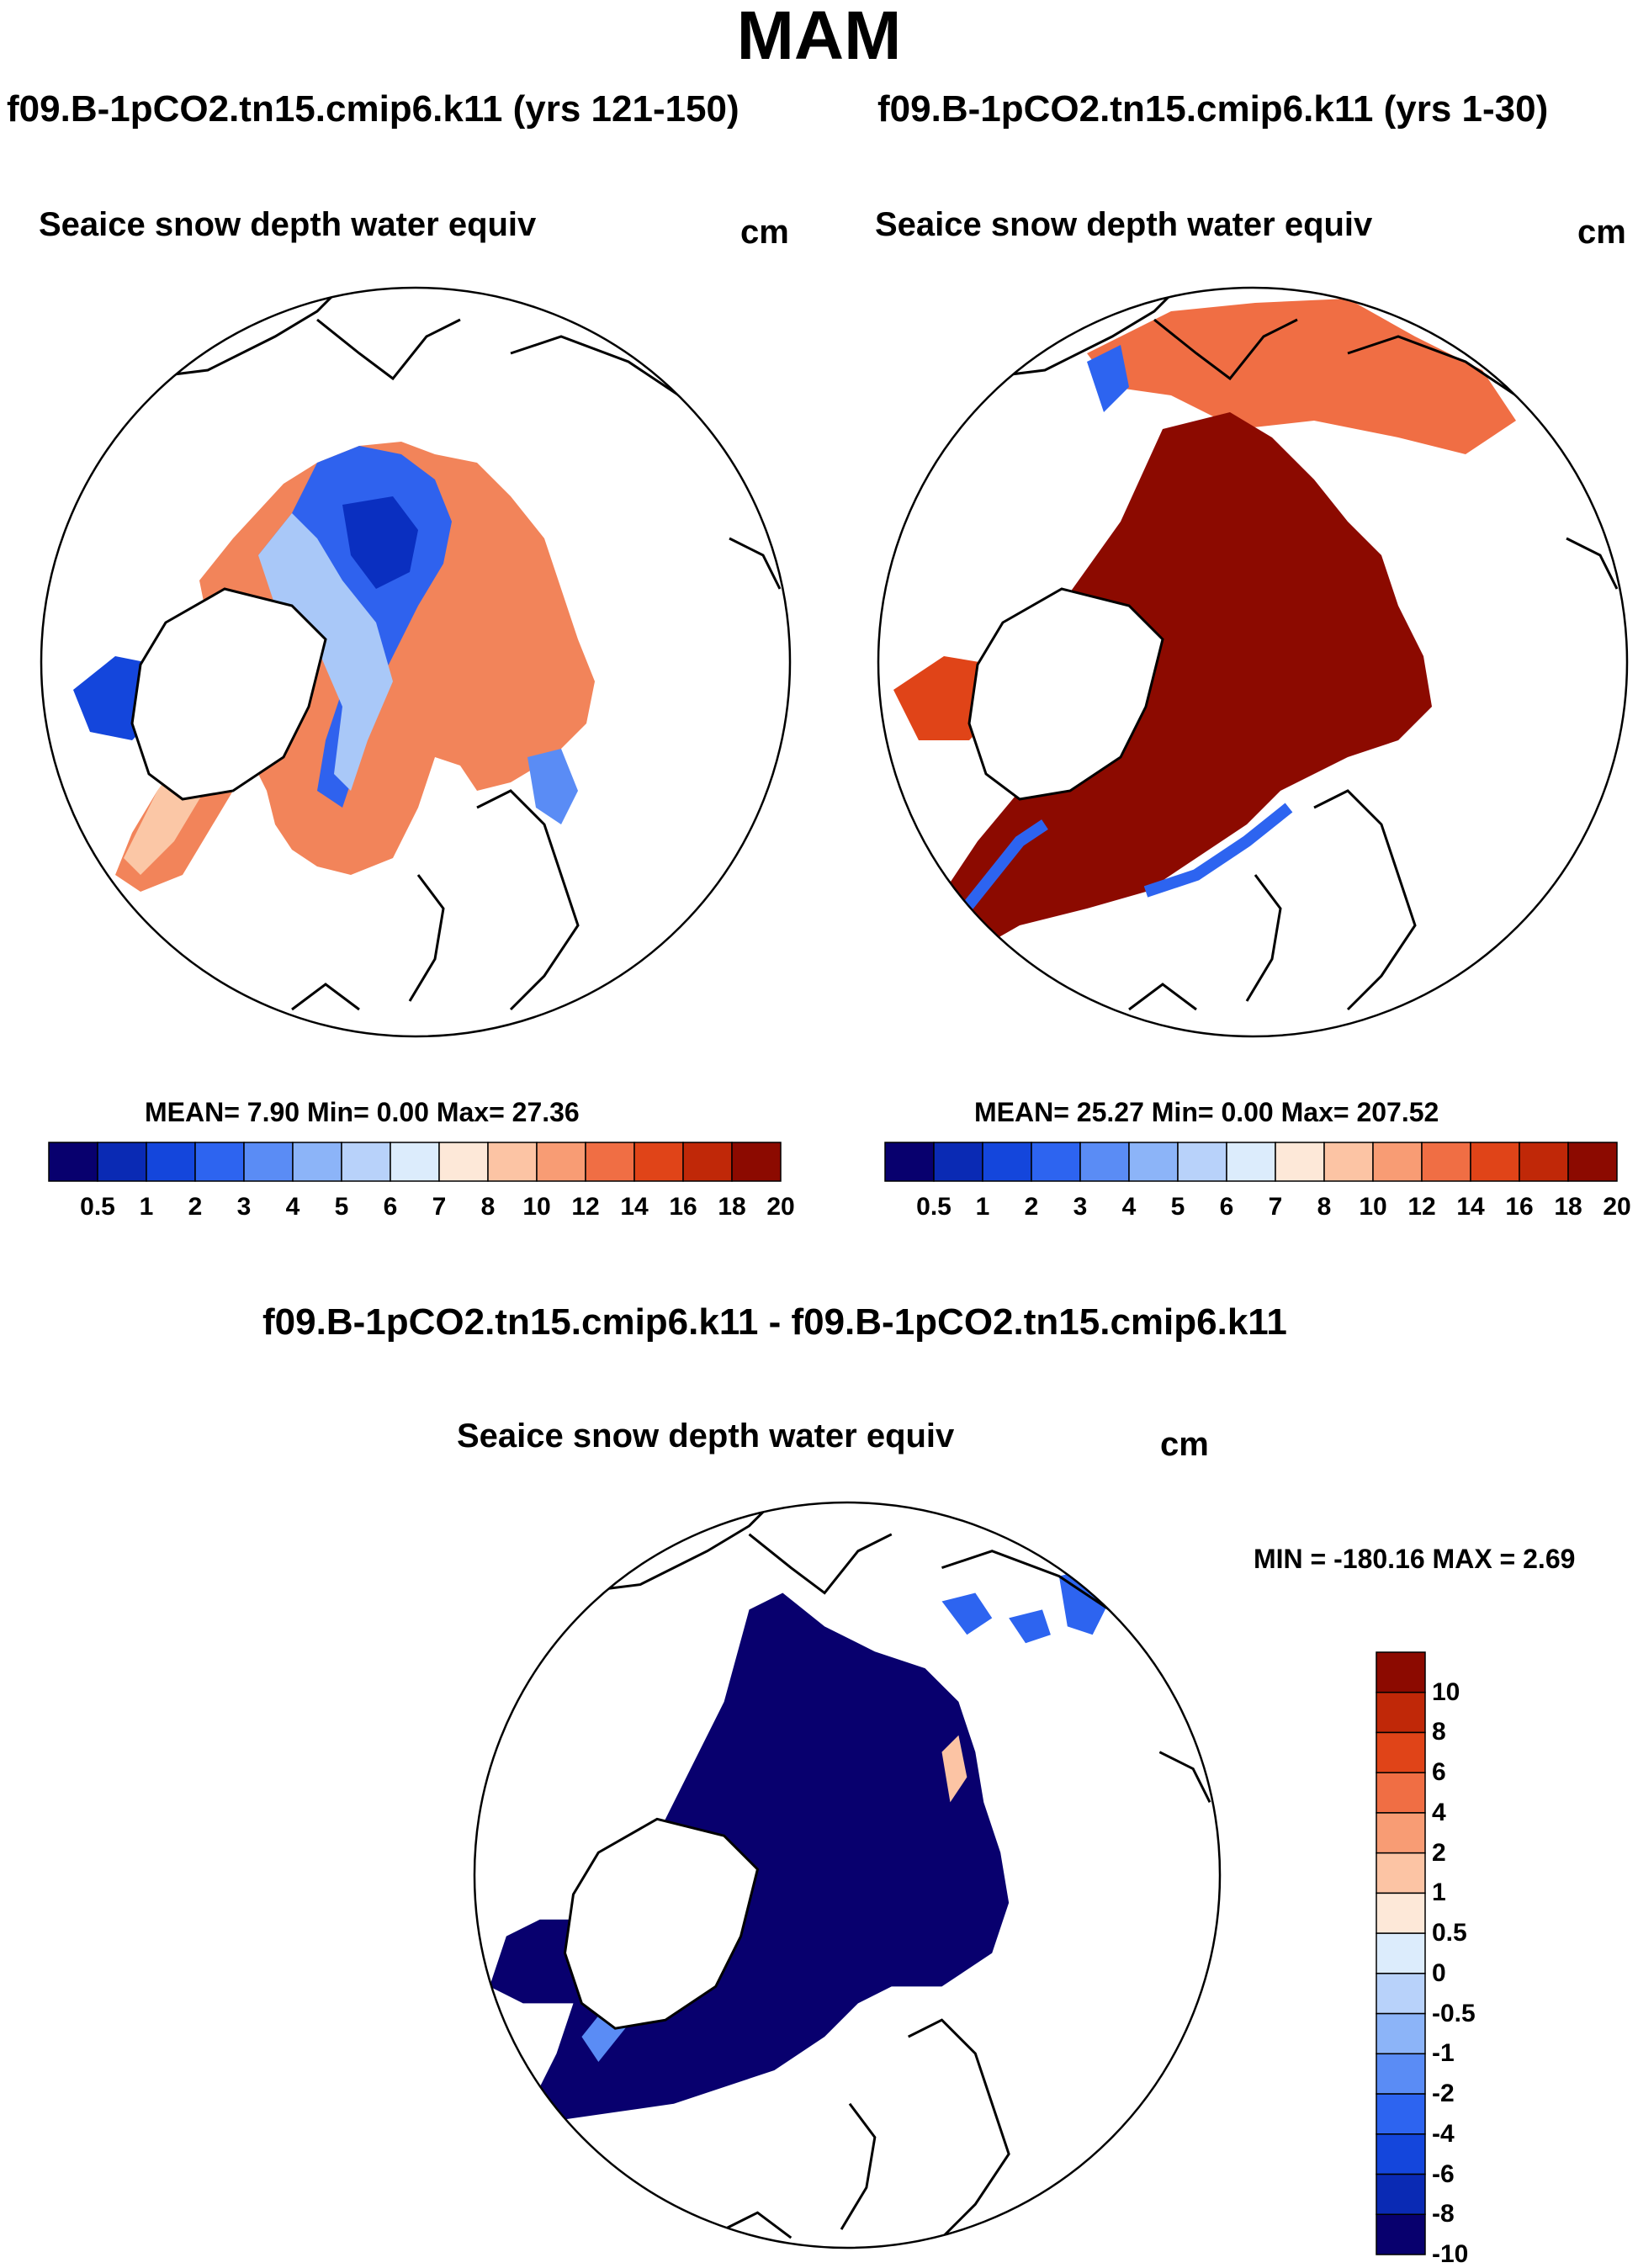 The width and height of the screenshot is (1638, 2268). I want to click on panel1-coastline-eurasia, so click(427, 439).